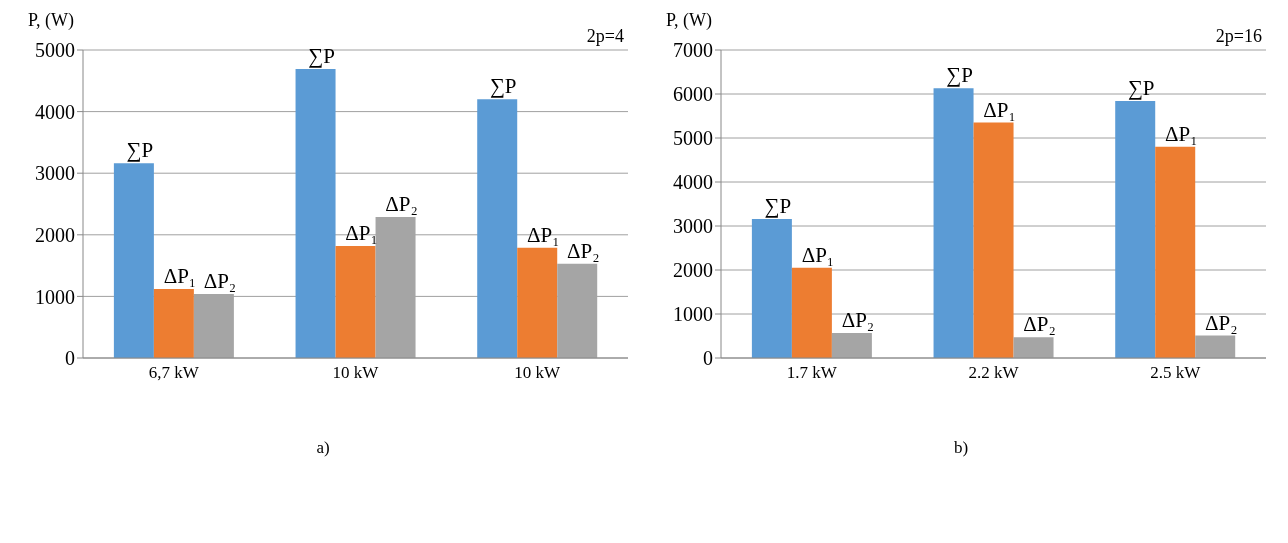  I want to click on x-tick-label: 6,7 kW, so click(174, 373).